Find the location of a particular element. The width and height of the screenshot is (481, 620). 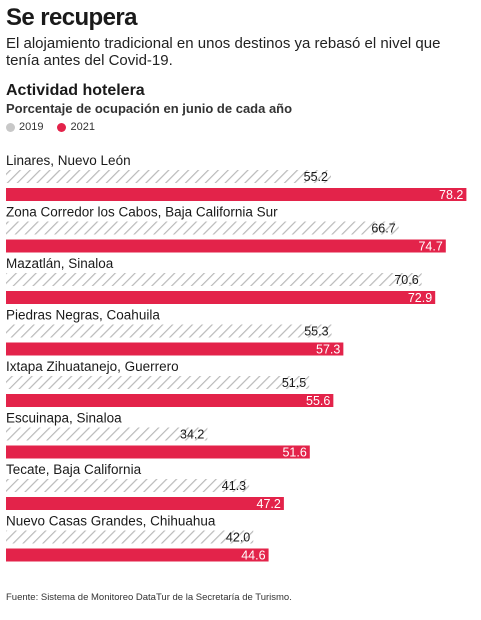

data-label-2021: 78.2 is located at coordinates (451, 195).